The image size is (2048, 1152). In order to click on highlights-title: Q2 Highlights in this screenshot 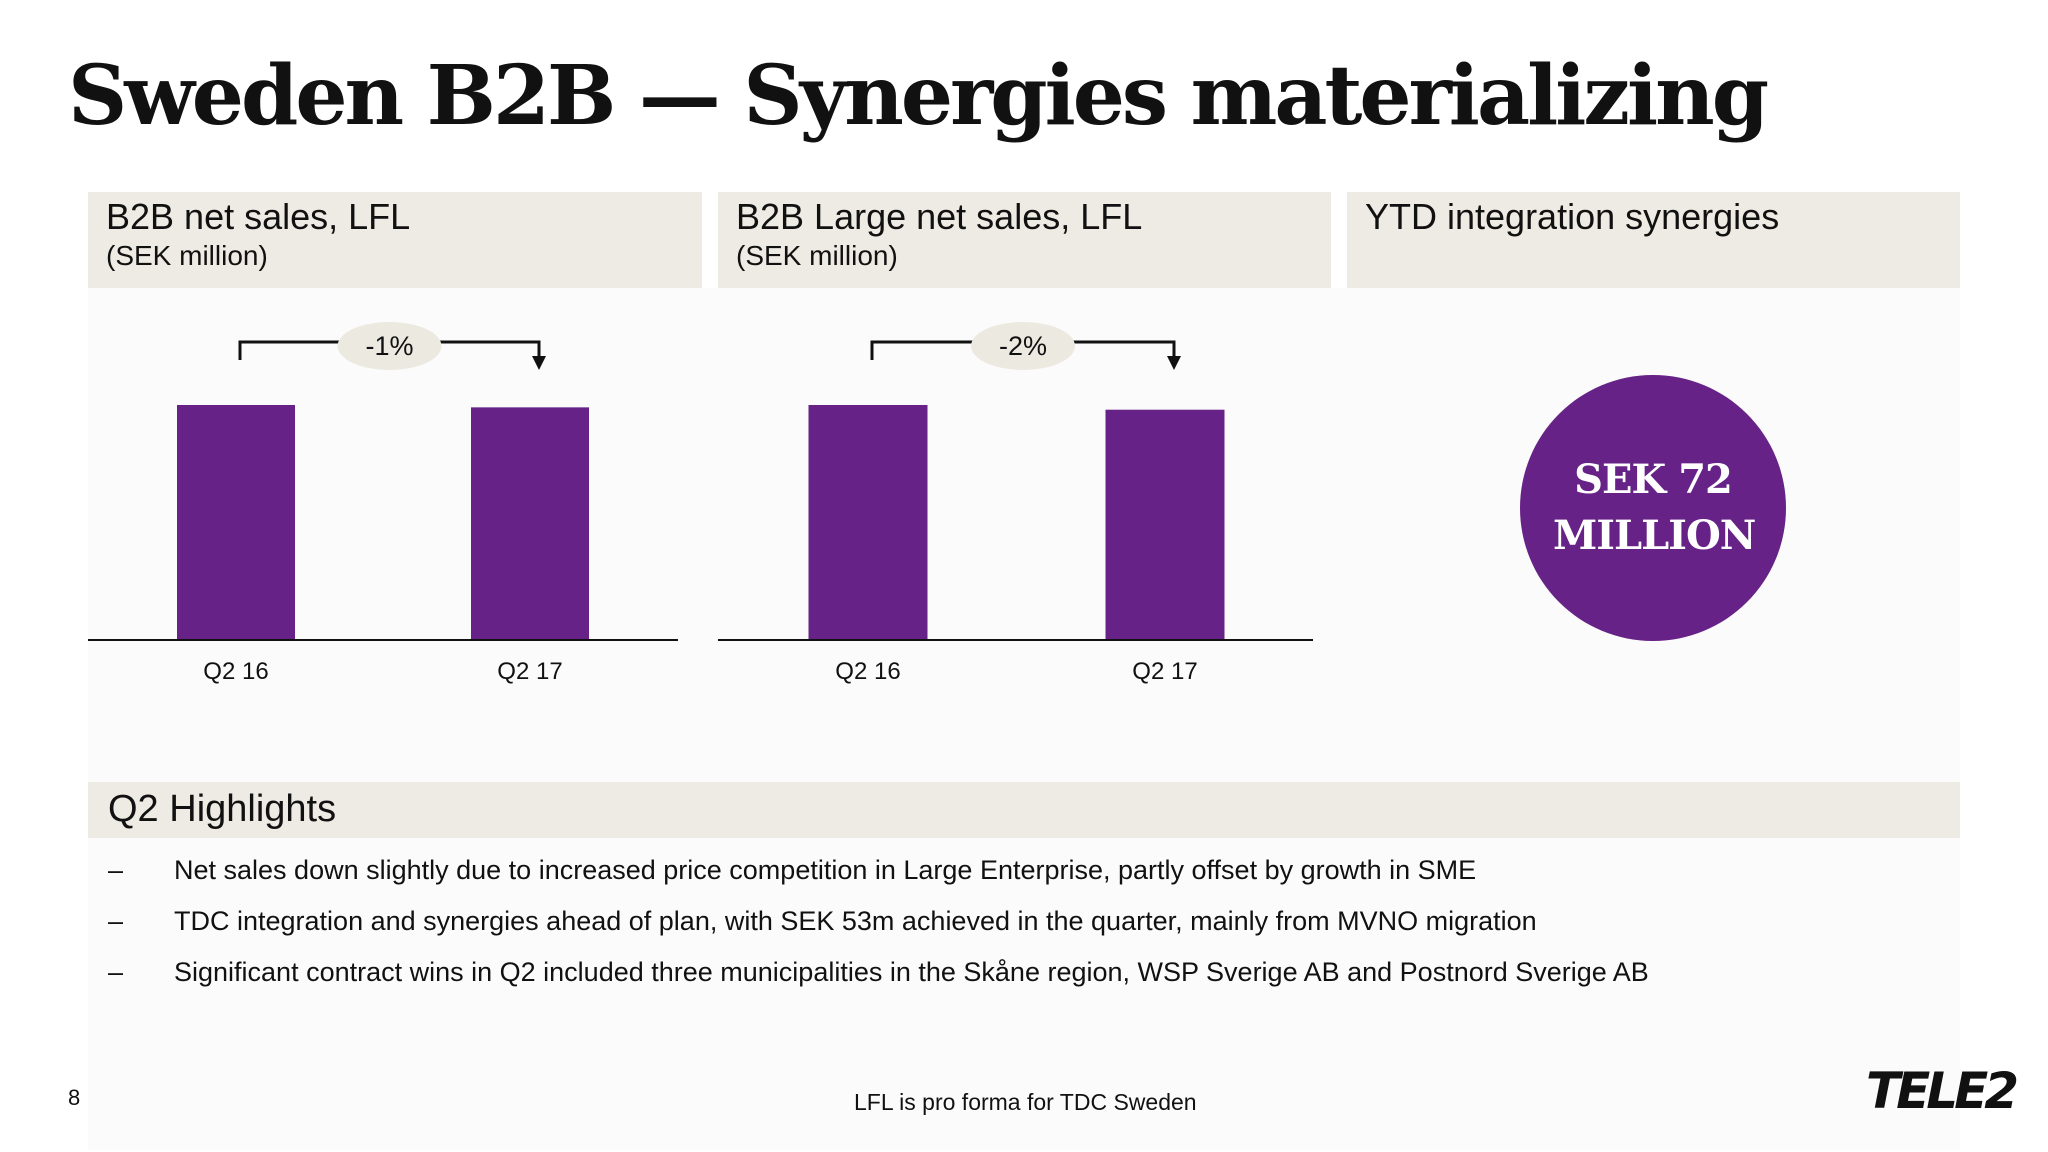, I will do `click(222, 809)`.